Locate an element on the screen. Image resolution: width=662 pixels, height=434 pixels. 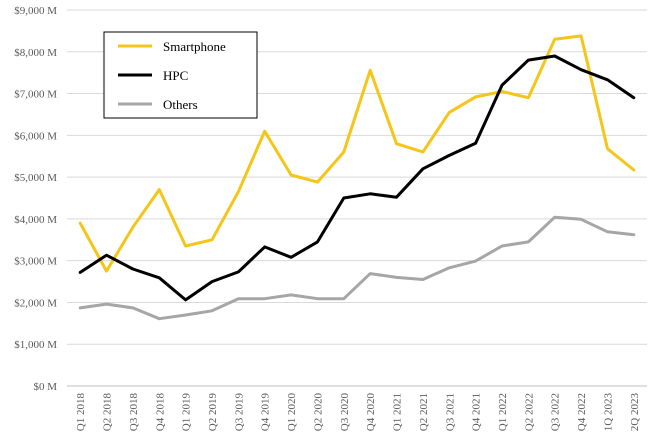
legend: Smartphone HPC Others is located at coordinates (180, 75).